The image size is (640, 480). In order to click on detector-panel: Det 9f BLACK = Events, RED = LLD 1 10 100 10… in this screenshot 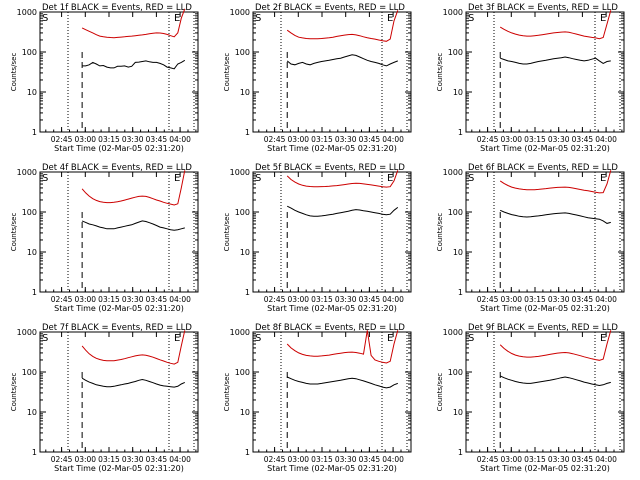, I will do `click(530, 398)`.